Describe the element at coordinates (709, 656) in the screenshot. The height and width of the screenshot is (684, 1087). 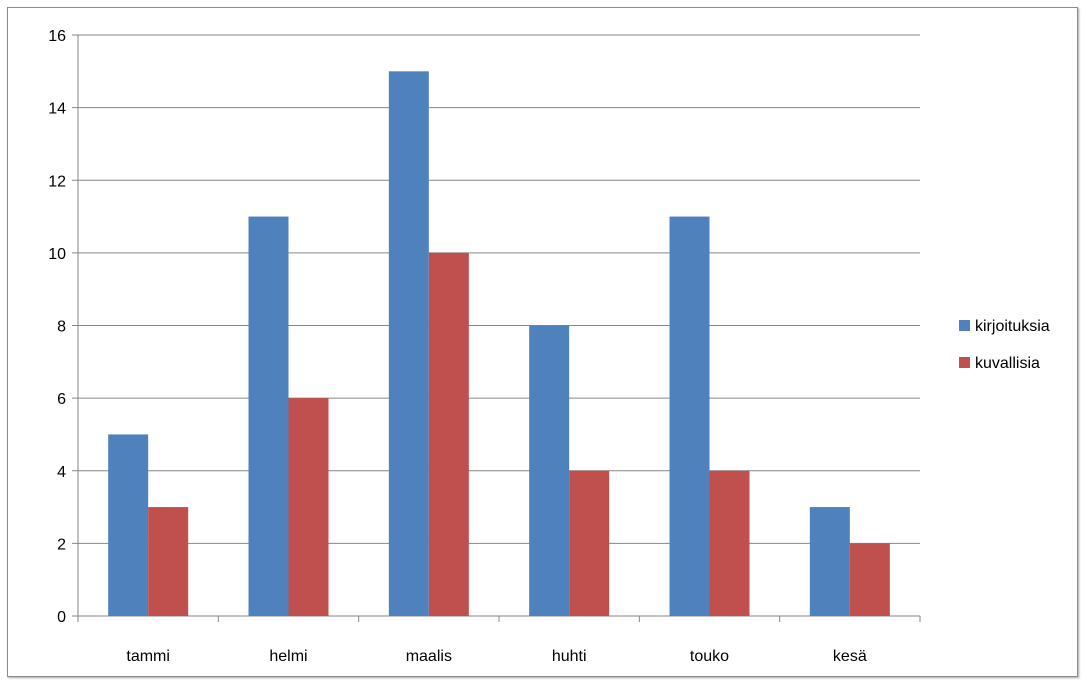
I see `x-tick-label: touko` at that location.